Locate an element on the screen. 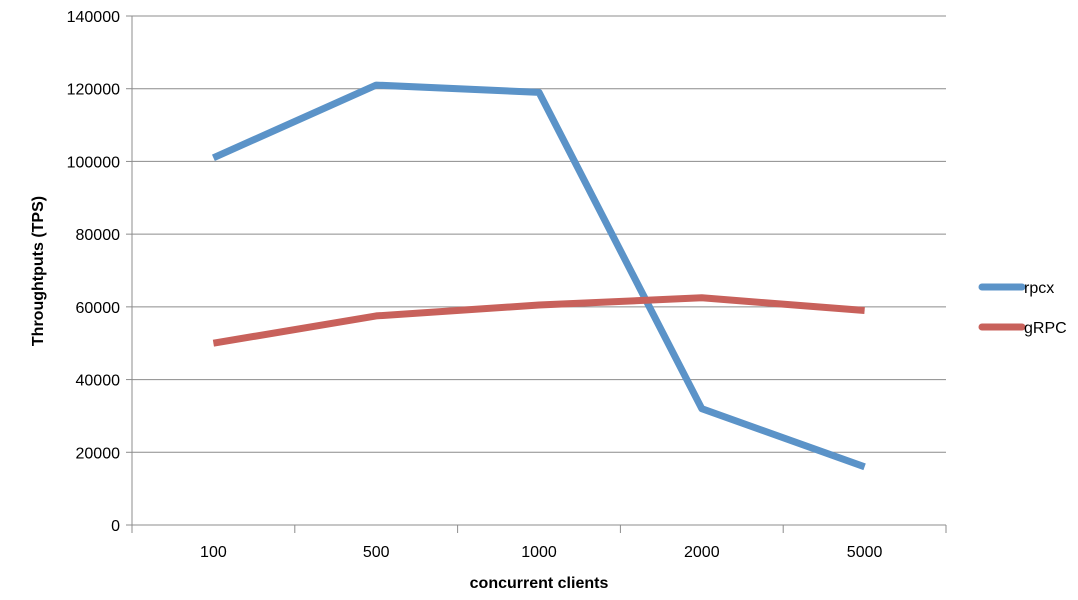 Image resolution: width=1078 pixels, height=600 pixels. x-tick-label: 500 is located at coordinates (376, 552).